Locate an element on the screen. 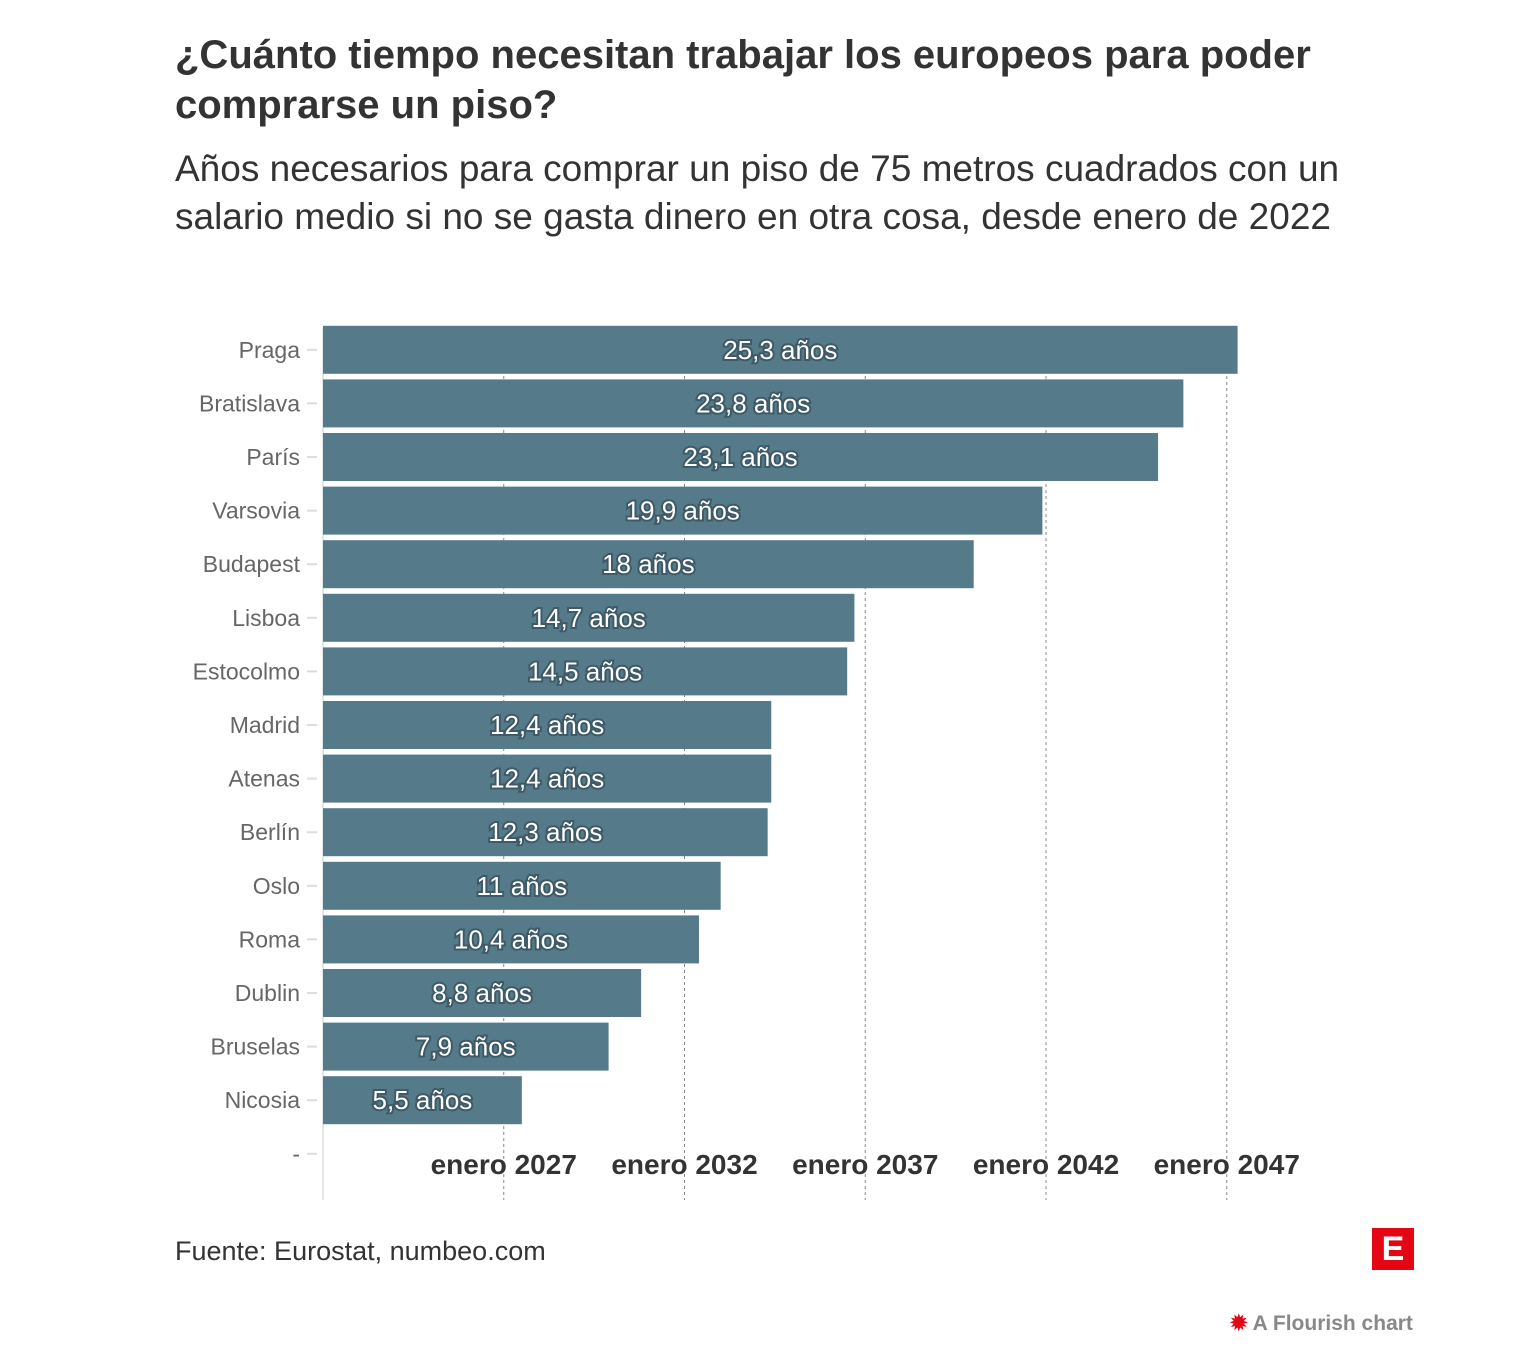  bar-value-label: 19,9 años is located at coordinates (683, 511).